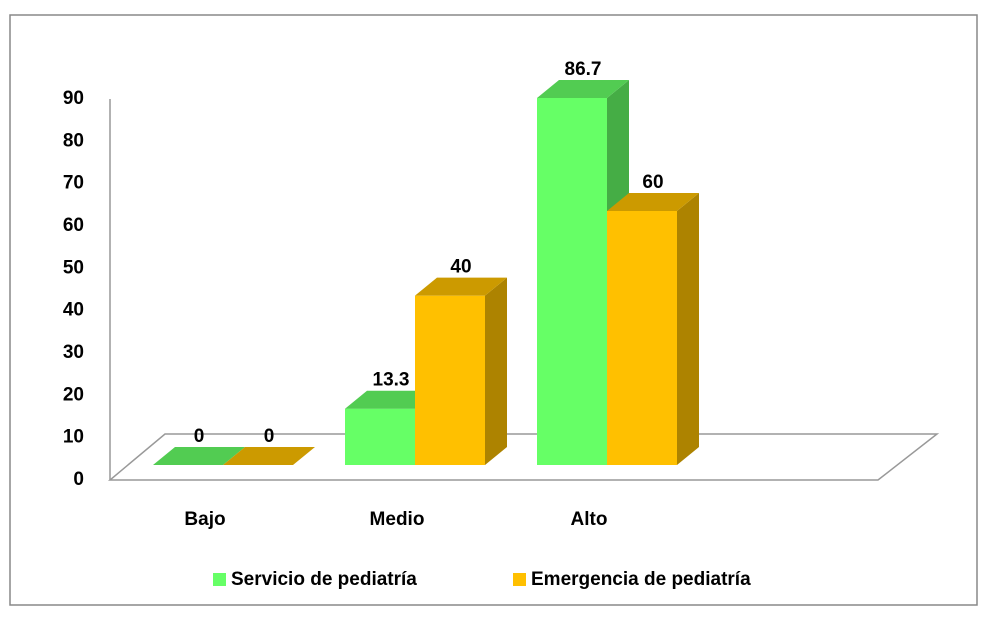  Describe the element at coordinates (73, 98) in the screenshot. I see `y-tick-label: 90` at that location.